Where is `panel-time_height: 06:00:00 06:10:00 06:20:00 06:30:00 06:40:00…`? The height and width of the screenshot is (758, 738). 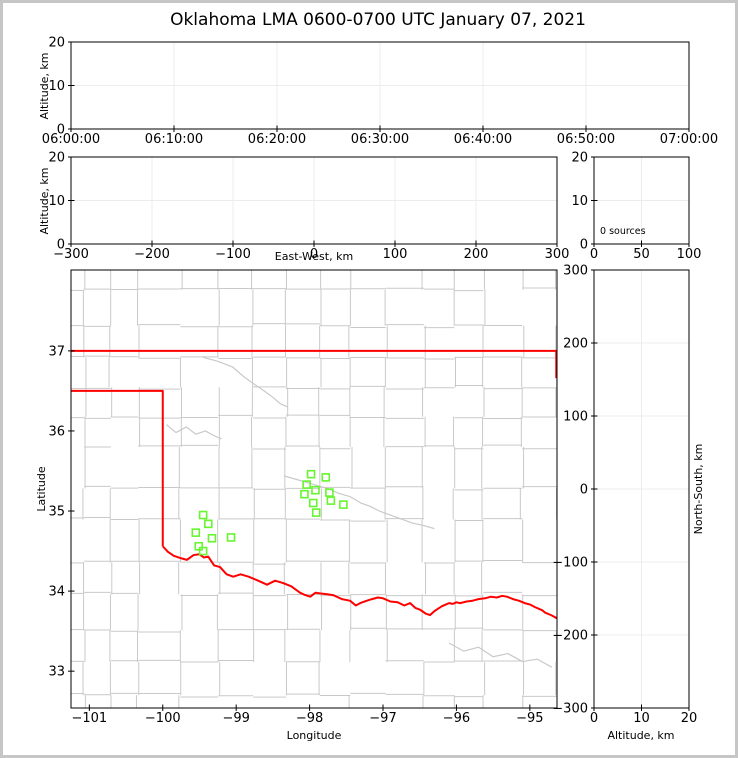 panel-time_height: 06:00:00 06:10:00 06:20:00 06:30:00 06:40:00… is located at coordinates (380, 92).